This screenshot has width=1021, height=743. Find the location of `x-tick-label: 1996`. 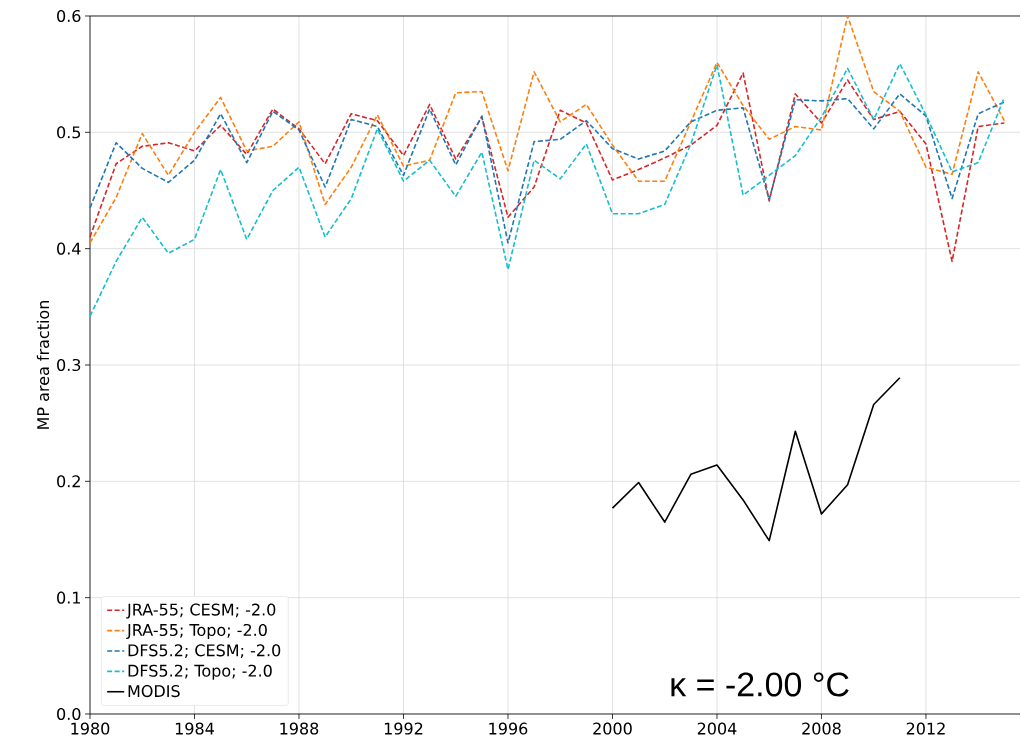

x-tick-label: 1996 is located at coordinates (508, 728).